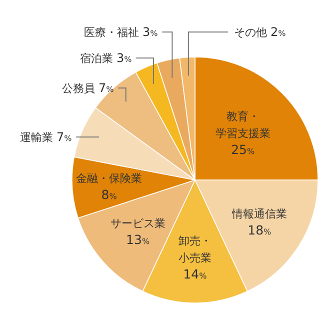 This screenshot has width=330, height=330. Describe the element at coordinates (258, 213) in the screenshot. I see `slice-label: 情報通信業` at that location.